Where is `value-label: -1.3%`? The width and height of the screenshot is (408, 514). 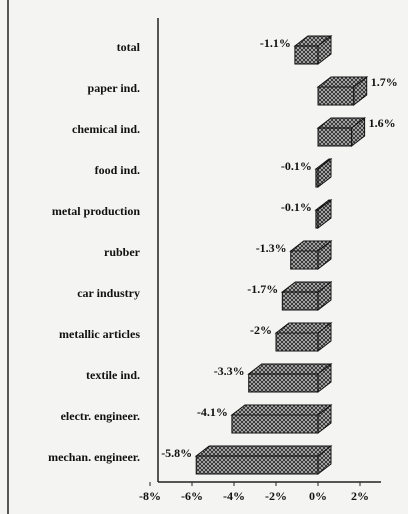
value-label: -1.3% is located at coordinates (271, 248).